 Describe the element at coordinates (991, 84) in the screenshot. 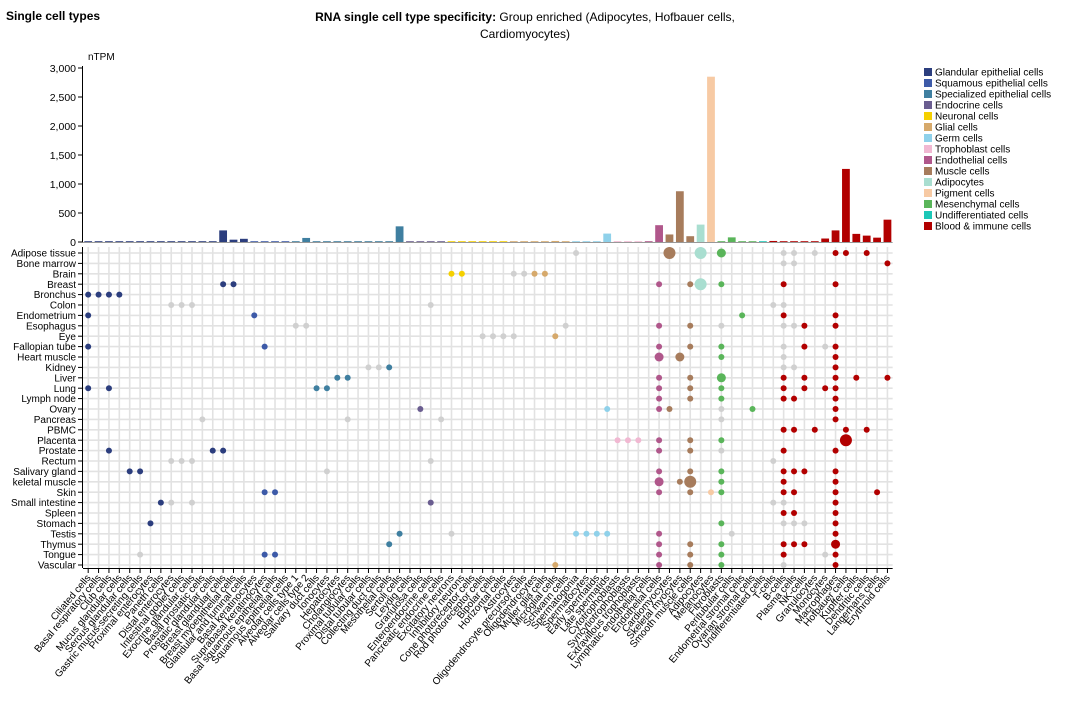

I see `legend-label-1: Squamous epithelial cells` at that location.